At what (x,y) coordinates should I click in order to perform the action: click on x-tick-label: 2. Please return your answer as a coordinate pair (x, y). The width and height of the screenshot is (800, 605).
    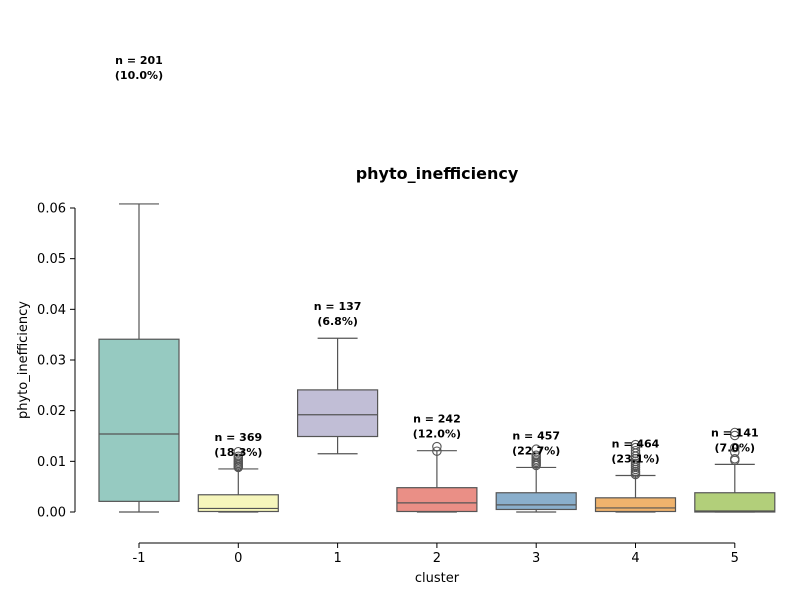
    Looking at the image, I should click on (437, 558).